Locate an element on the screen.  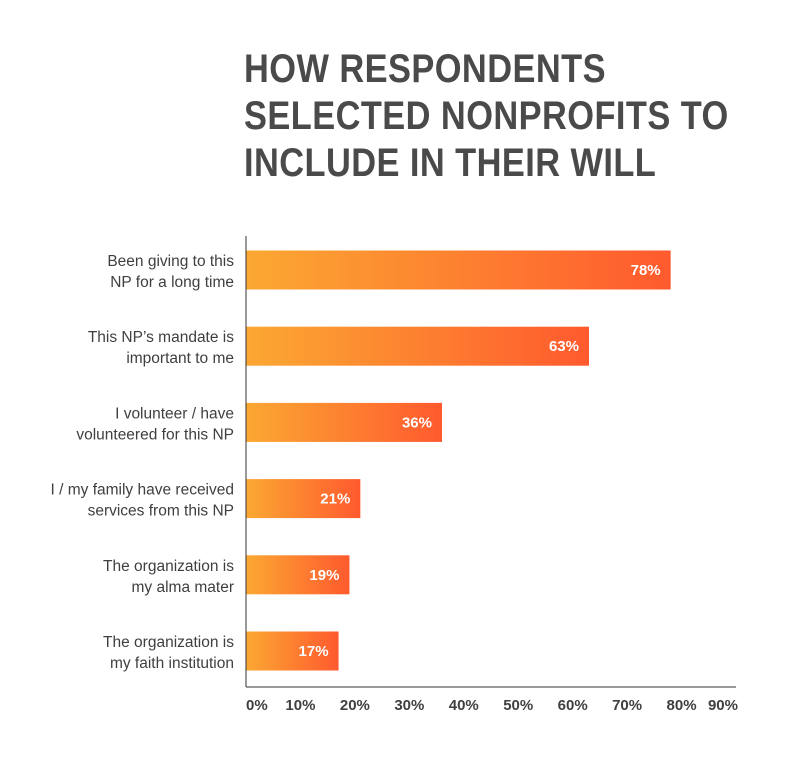
x-tick-label-90: 90% is located at coordinates (723, 705).